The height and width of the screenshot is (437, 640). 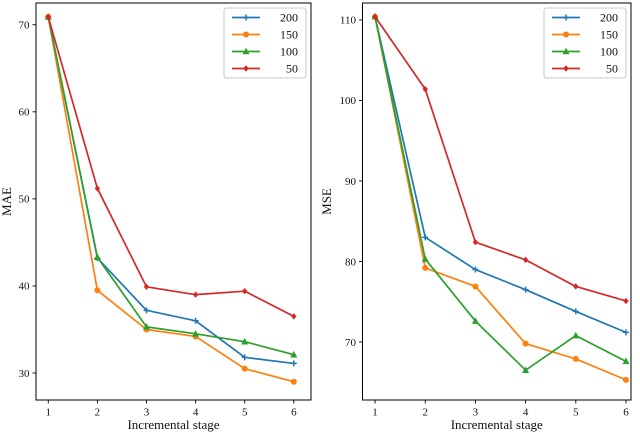 I want to click on y-tick-label: 50, so click(x=25, y=200).